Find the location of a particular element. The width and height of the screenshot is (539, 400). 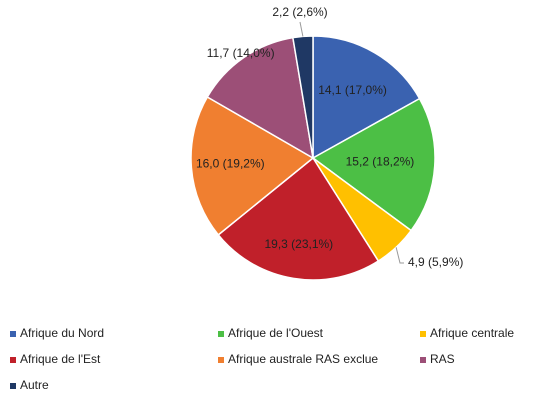

legend-label: RAS is located at coordinates (442, 359).